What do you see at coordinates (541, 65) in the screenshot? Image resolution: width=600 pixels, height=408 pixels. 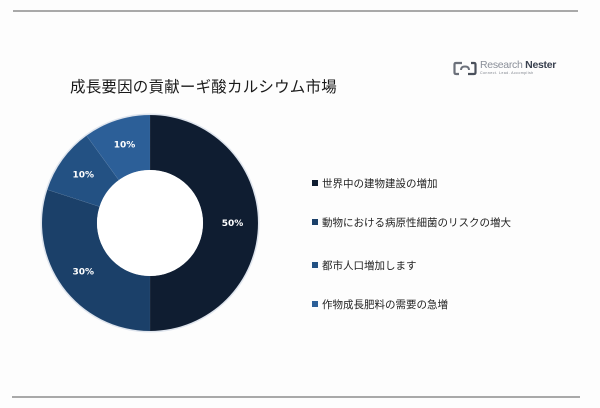 I see `logo-name-bold: Nester` at bounding box center [541, 65].